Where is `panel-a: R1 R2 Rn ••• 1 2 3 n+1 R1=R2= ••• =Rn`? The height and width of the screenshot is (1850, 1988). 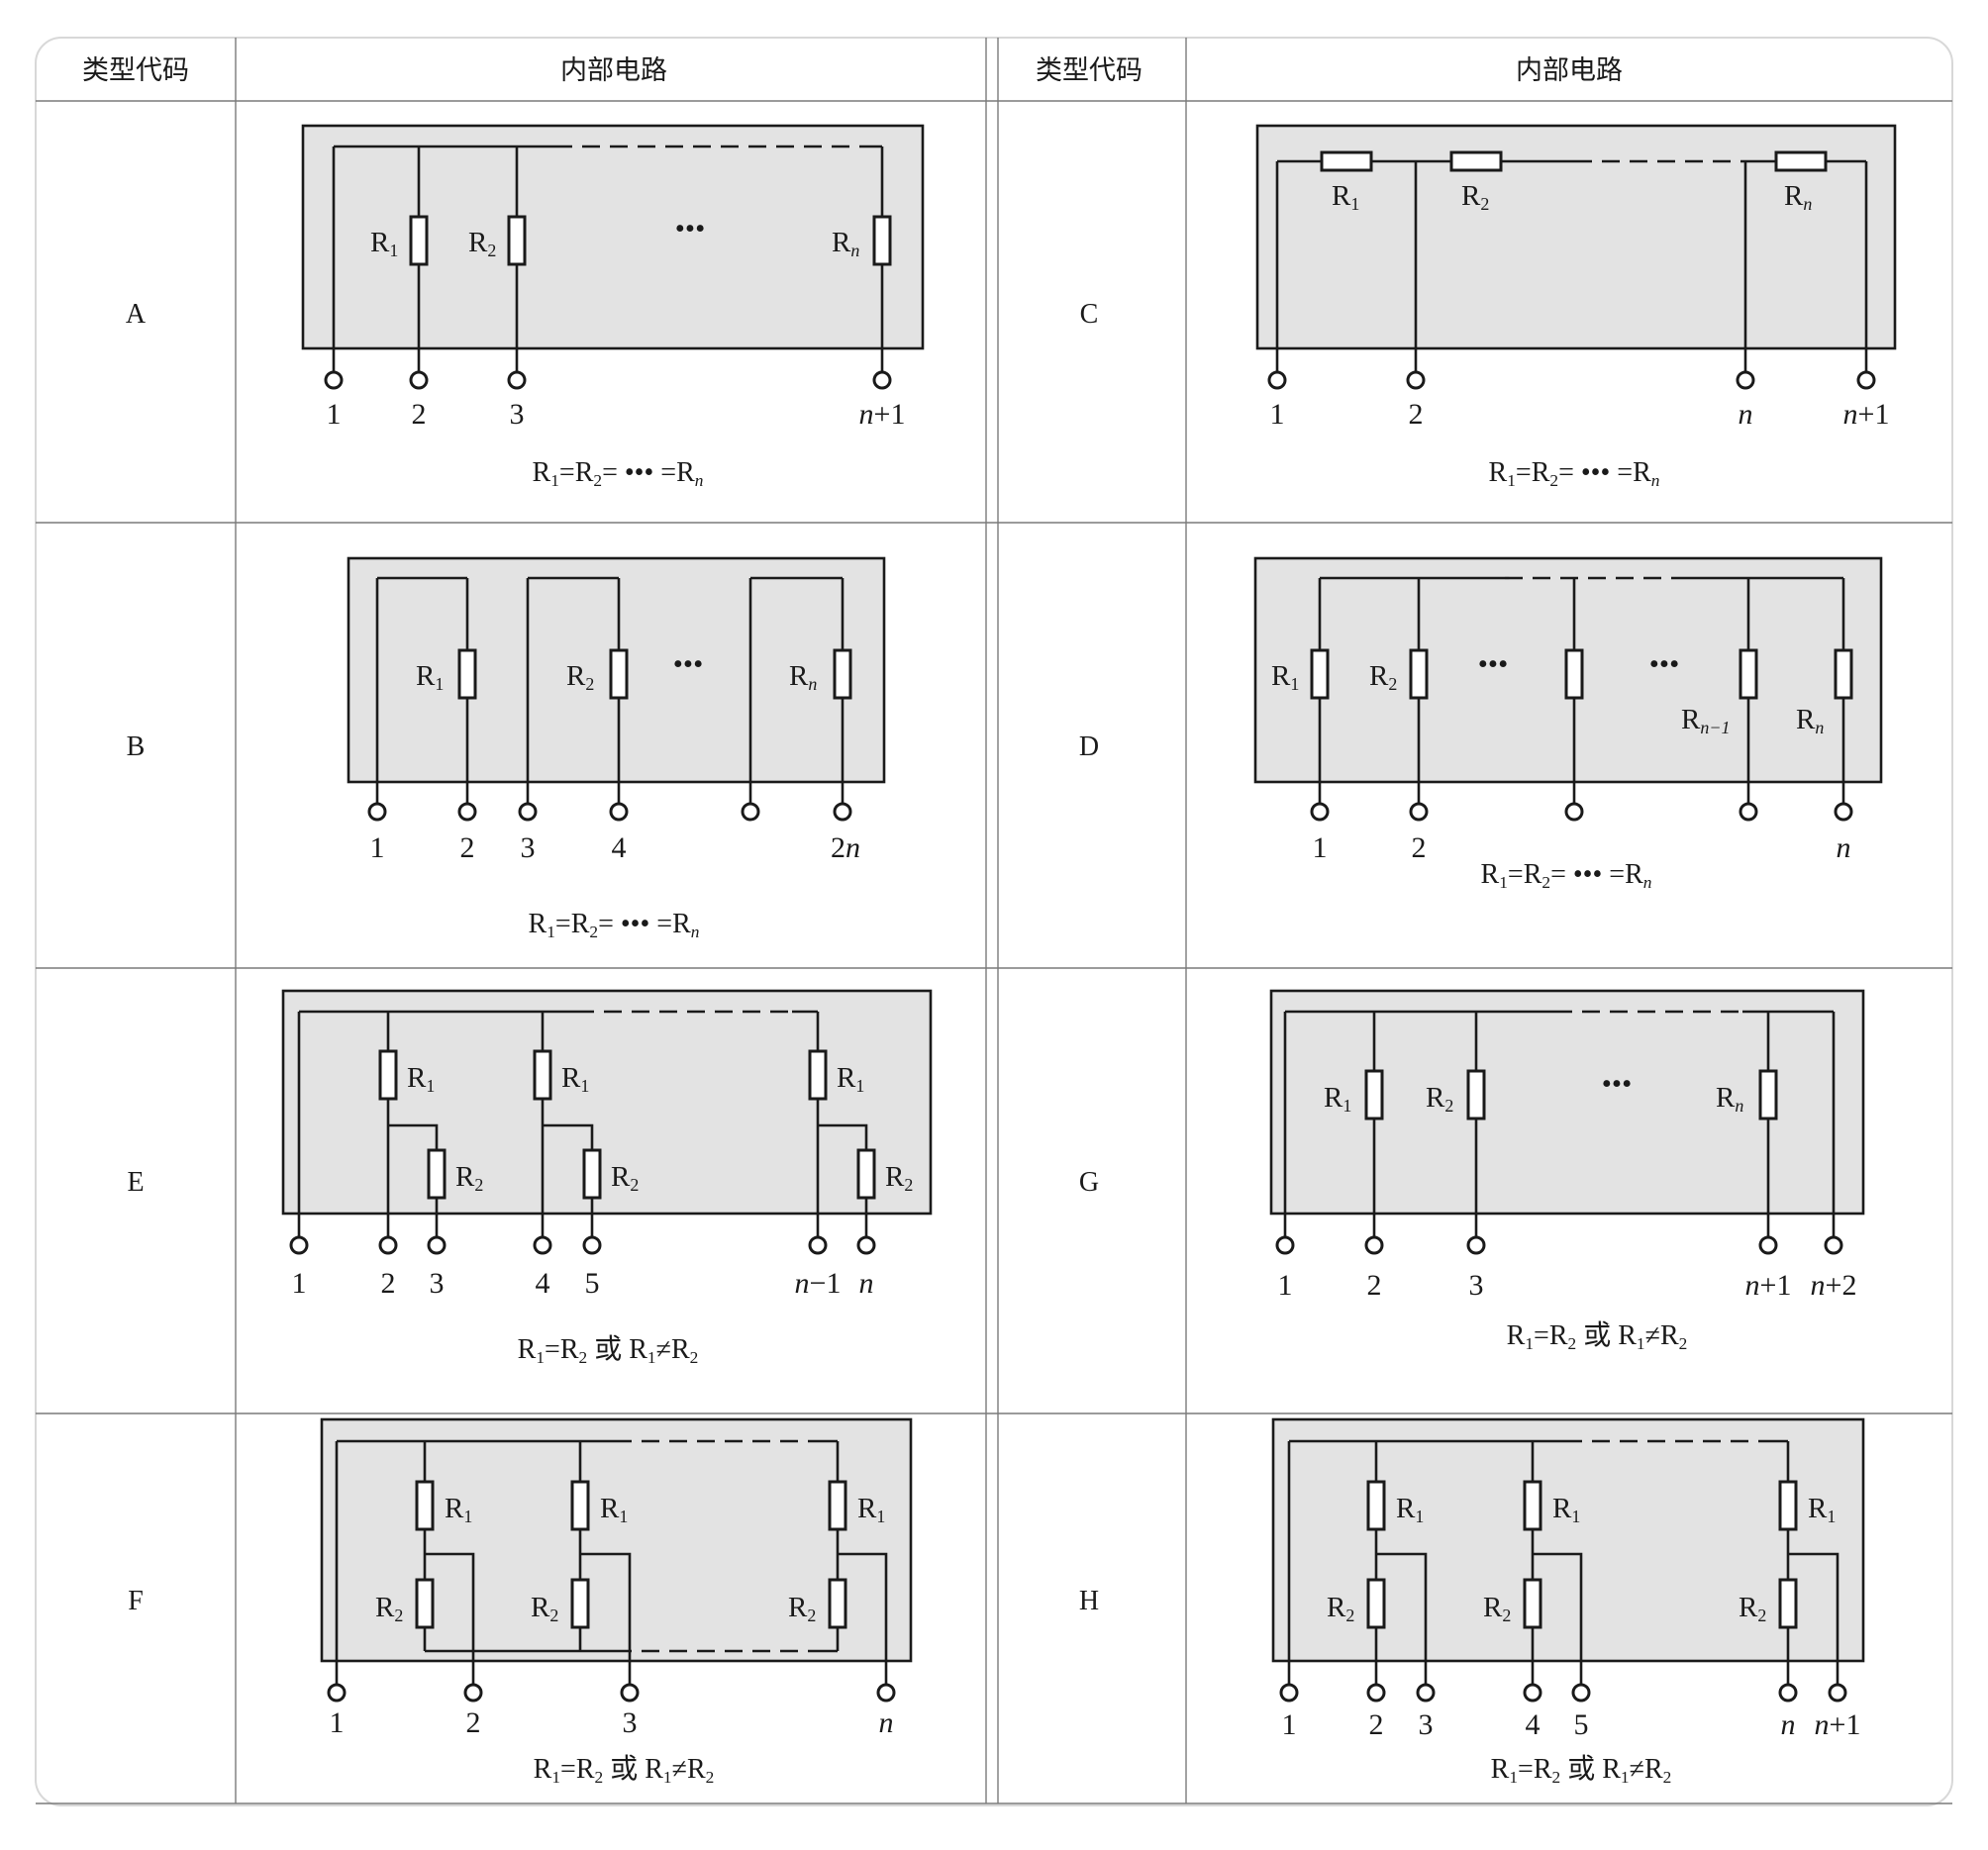
panel-a: R1 R2 Rn ••• 1 2 3 n+1 R1=R2= ••• =Rn is located at coordinates (613, 307).